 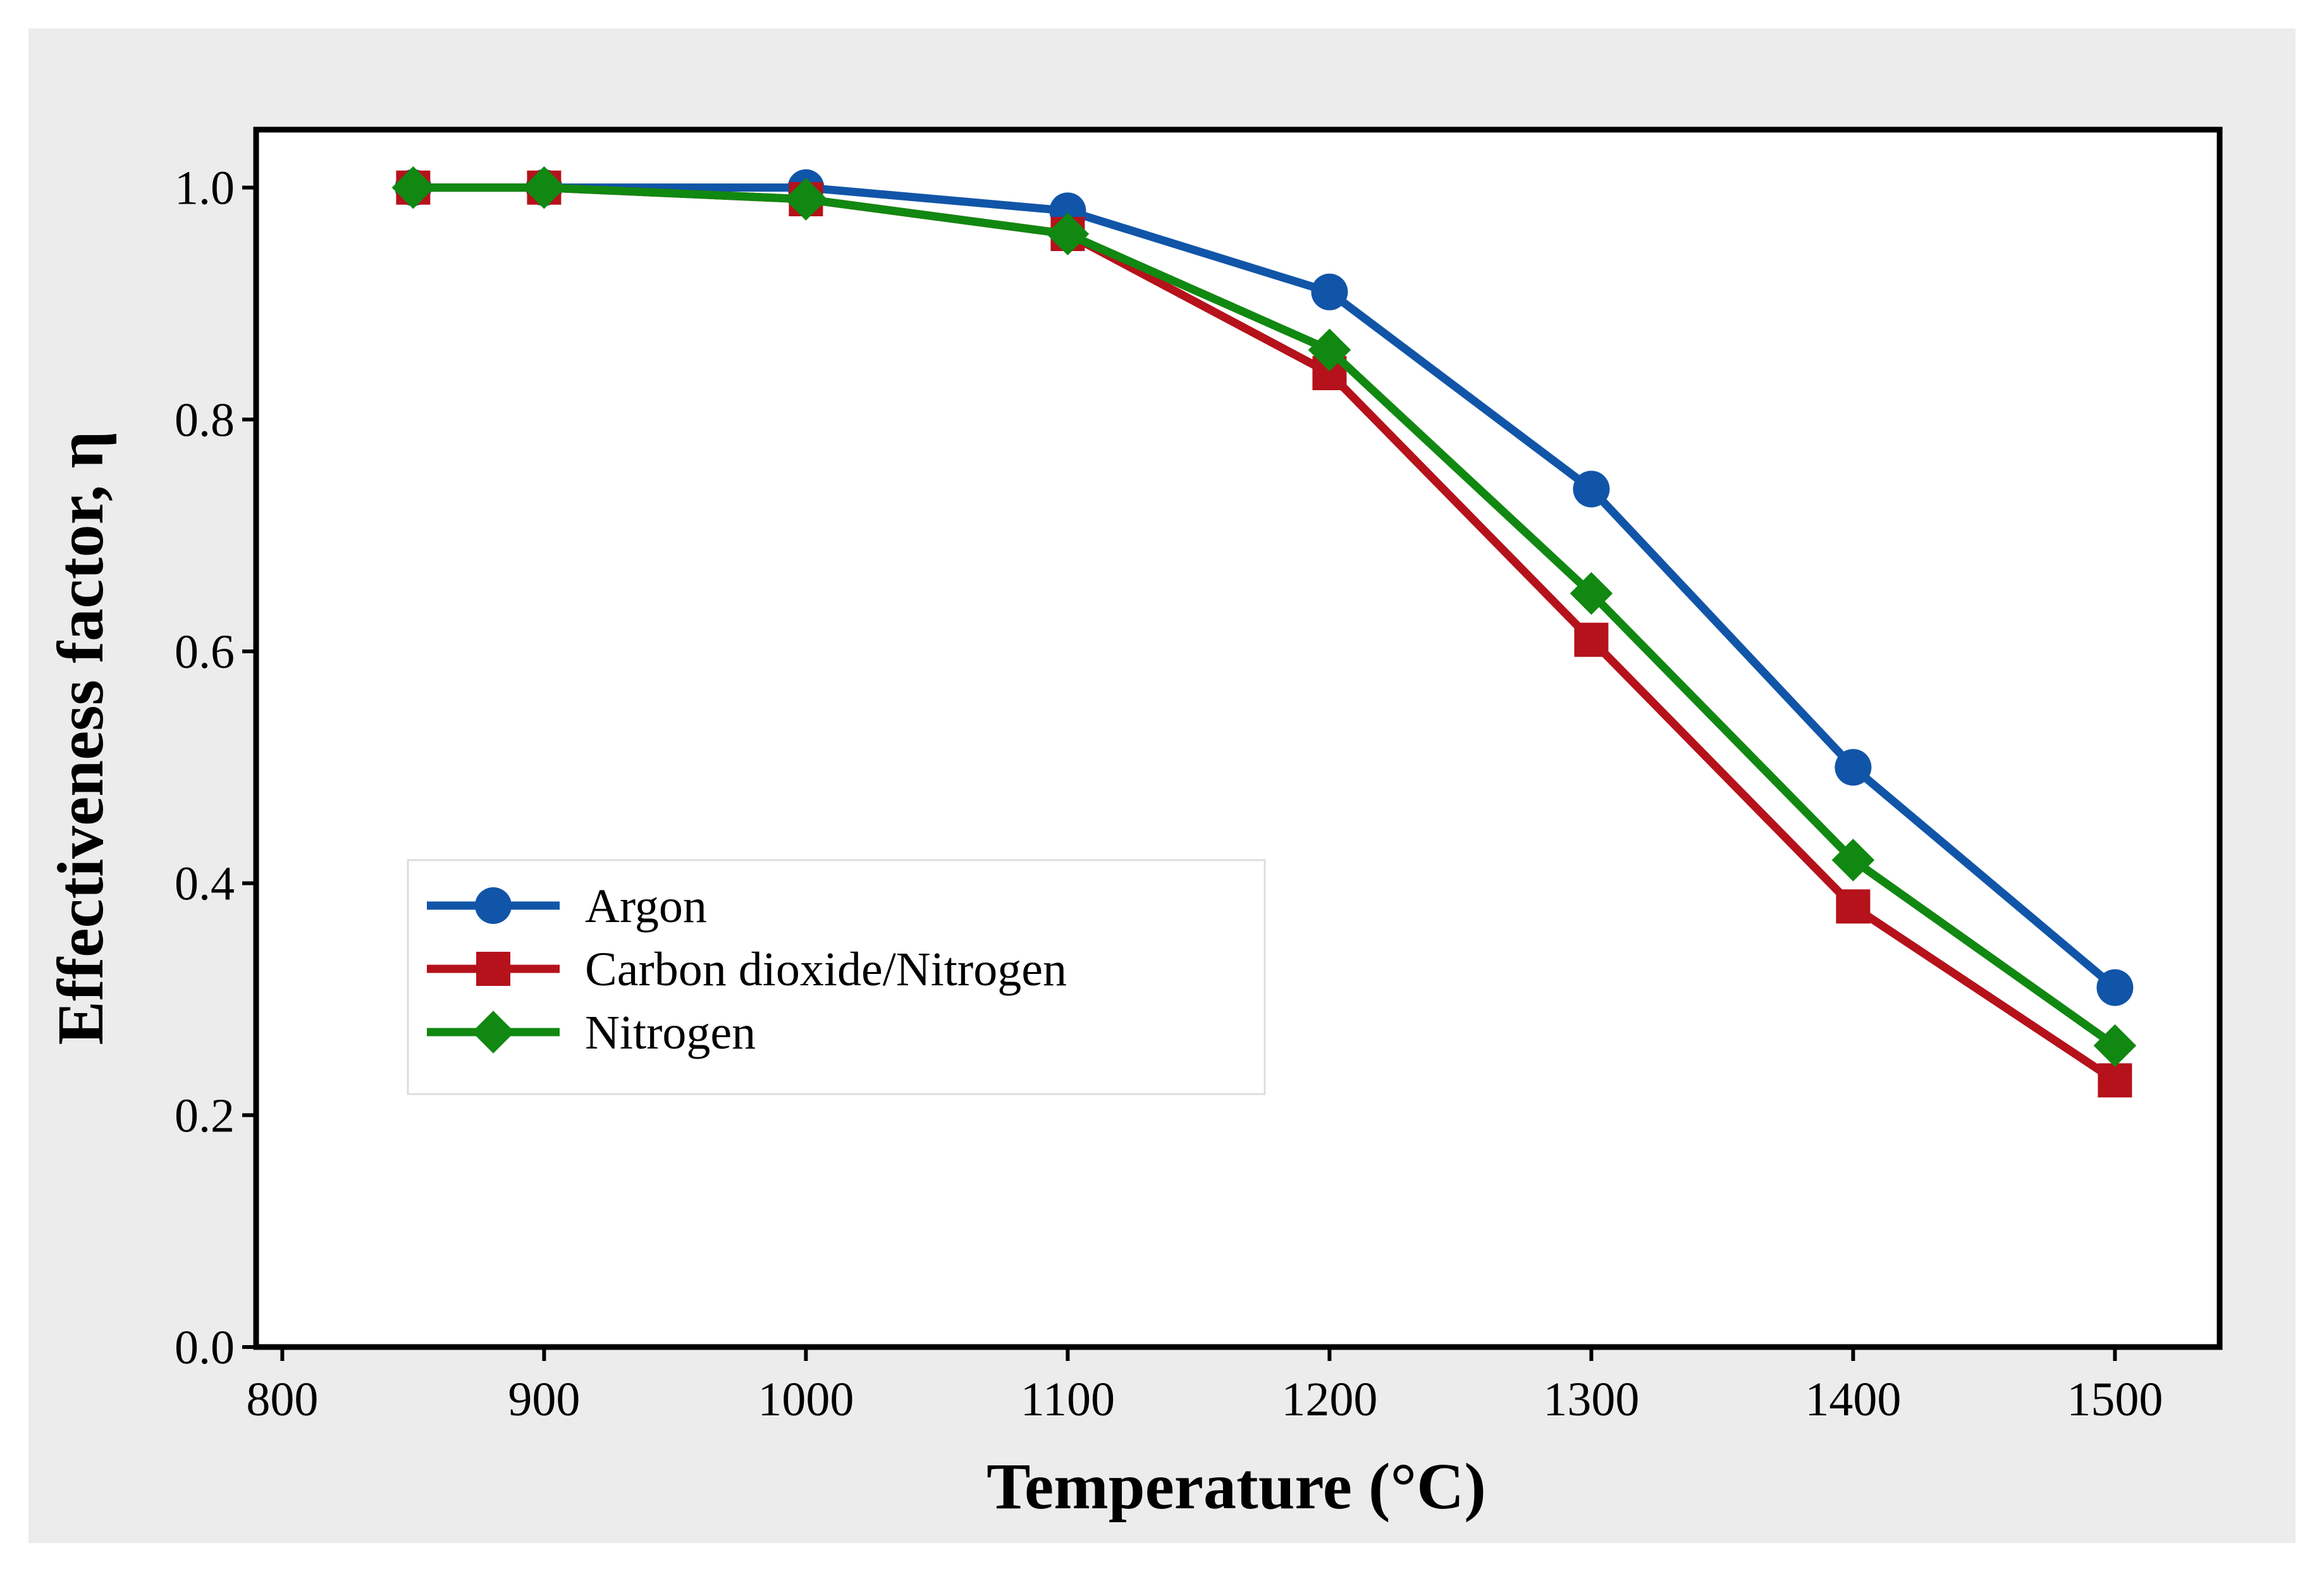 I want to click on y-tick-label: 1.0, so click(x=205, y=188).